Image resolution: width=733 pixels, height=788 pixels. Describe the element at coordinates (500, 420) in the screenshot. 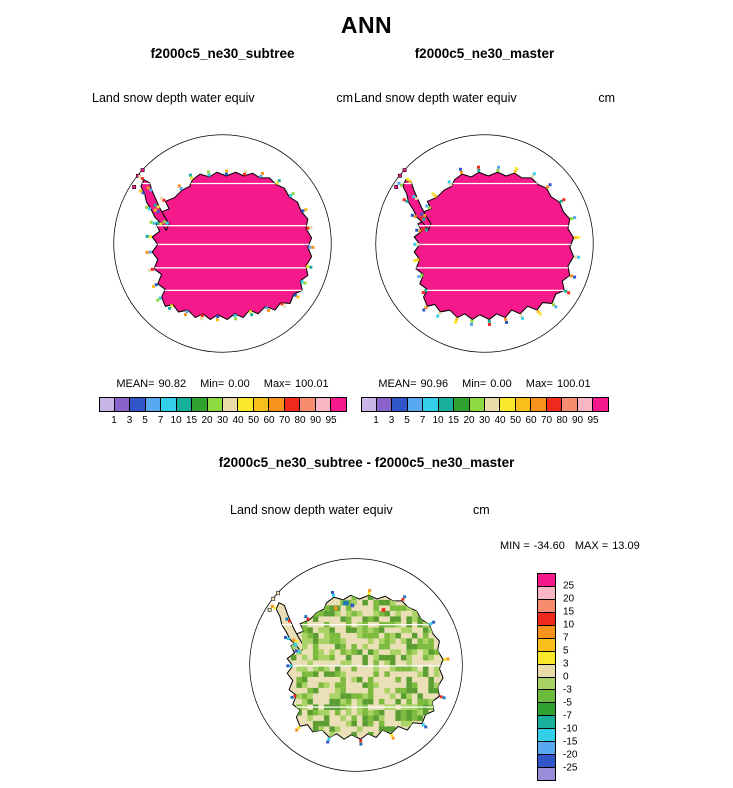

I see `colorbar-tick-label: 40` at that location.